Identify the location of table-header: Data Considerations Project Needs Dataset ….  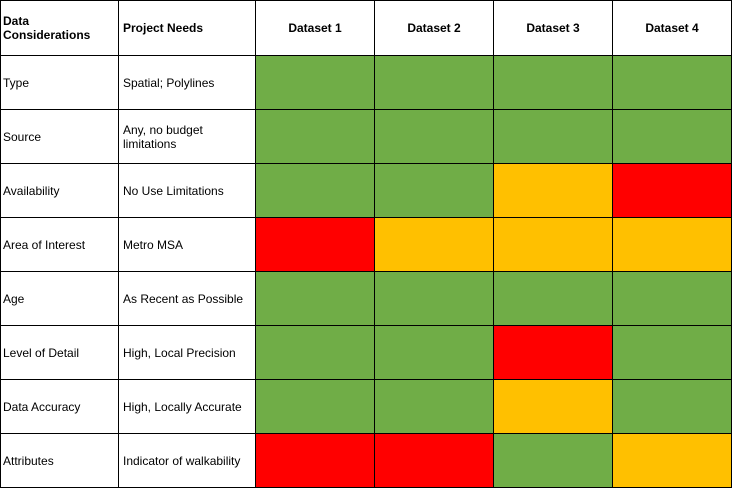
(366, 28).